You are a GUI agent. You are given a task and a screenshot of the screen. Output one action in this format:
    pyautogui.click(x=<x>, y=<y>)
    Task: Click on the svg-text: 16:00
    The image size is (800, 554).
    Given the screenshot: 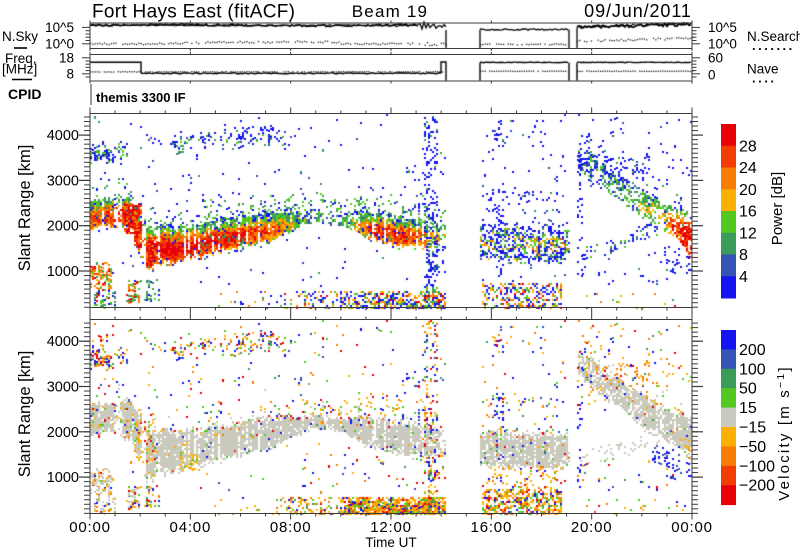 What is the action you would take?
    pyautogui.click(x=492, y=527)
    